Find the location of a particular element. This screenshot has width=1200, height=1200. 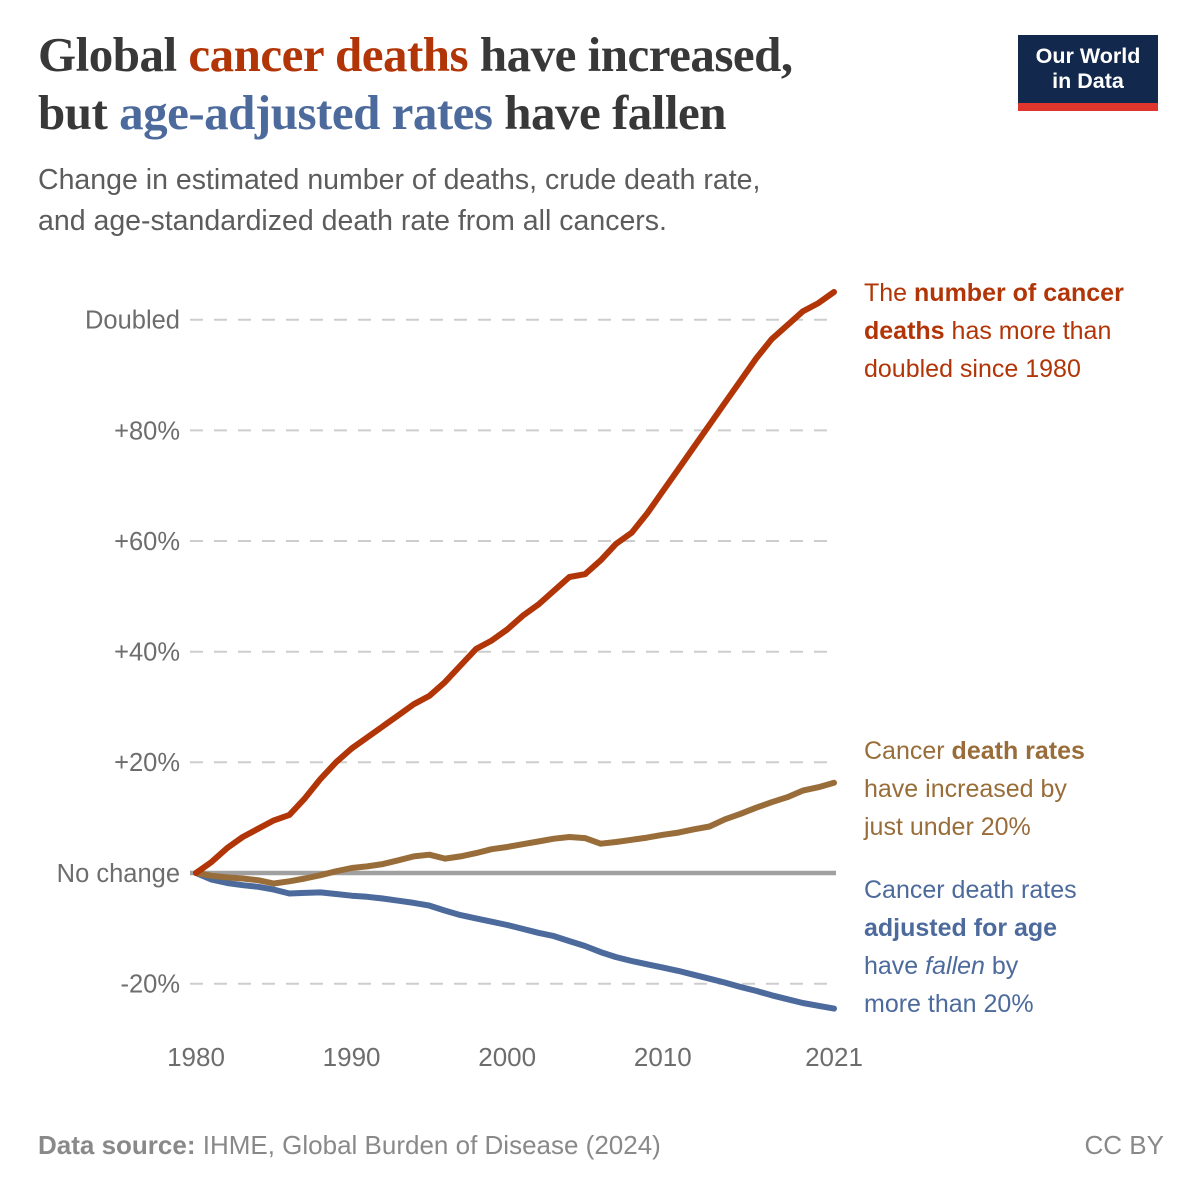

title-highlight-deaths: cancer deaths is located at coordinates (328, 54).